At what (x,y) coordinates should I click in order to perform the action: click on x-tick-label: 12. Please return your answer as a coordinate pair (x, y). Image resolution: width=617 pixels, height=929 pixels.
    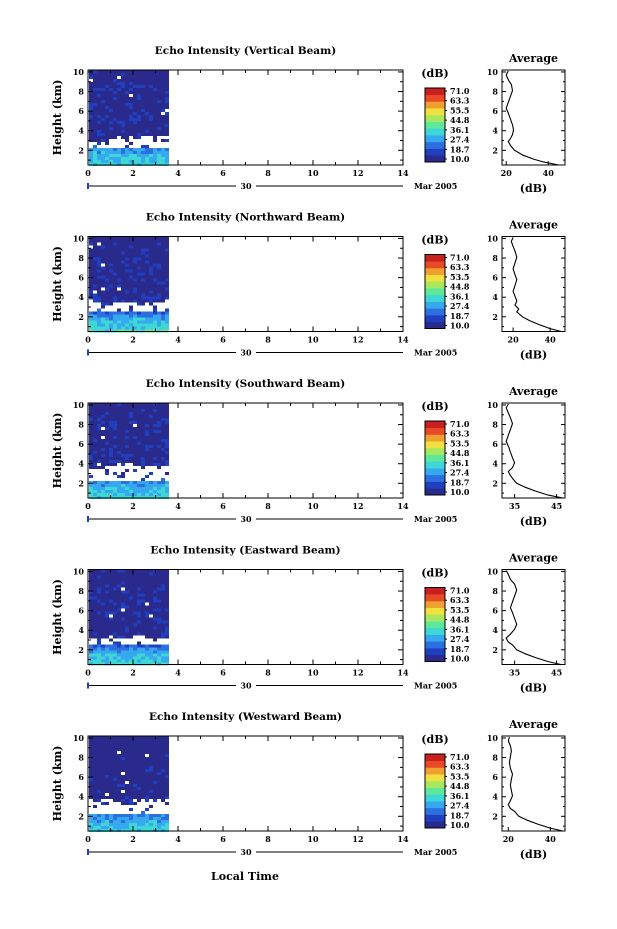
    Looking at the image, I should click on (357, 173).